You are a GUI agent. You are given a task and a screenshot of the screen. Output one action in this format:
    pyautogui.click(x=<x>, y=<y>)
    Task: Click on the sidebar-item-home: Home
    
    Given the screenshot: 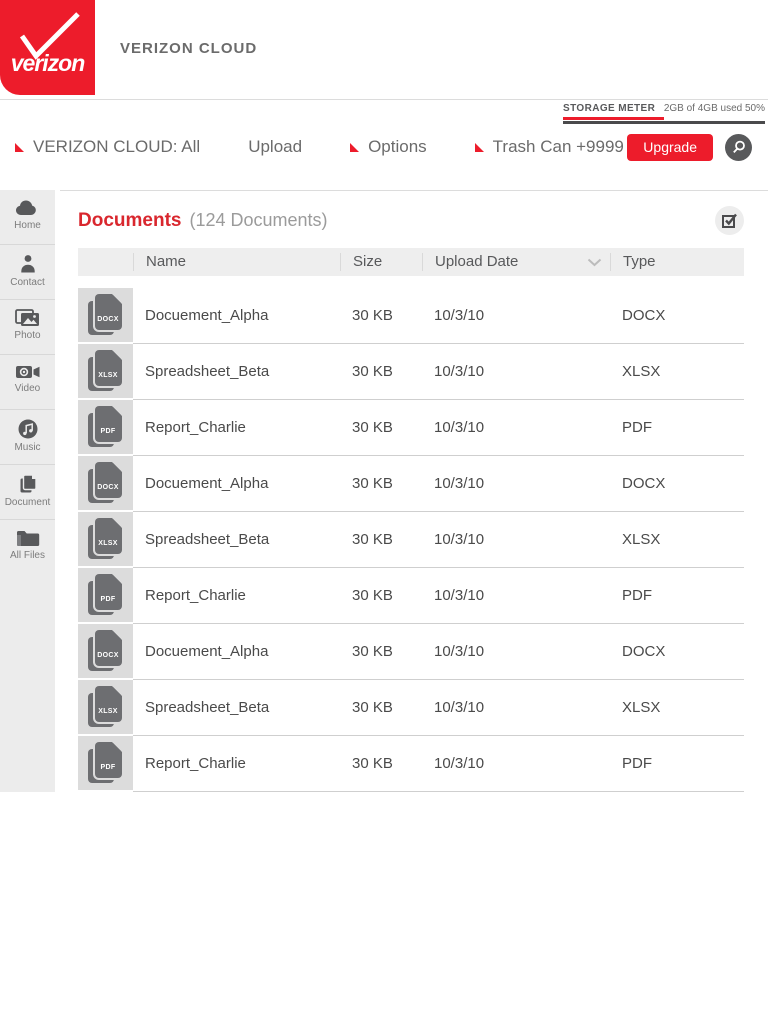 What is the action you would take?
    pyautogui.click(x=27, y=217)
    